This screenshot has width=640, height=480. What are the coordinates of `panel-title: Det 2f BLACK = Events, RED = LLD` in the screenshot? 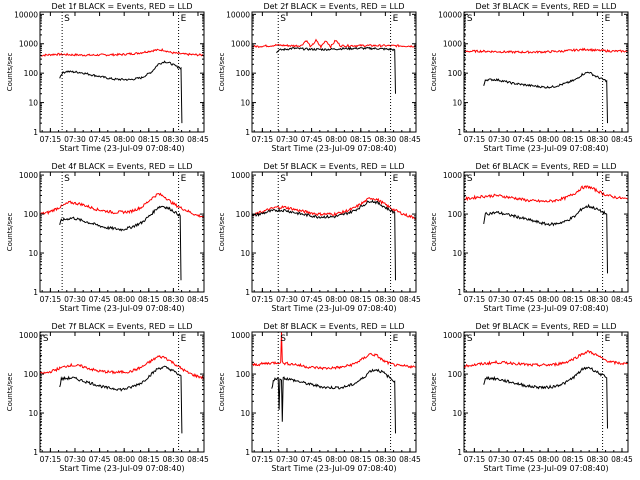 It's located at (333, 6).